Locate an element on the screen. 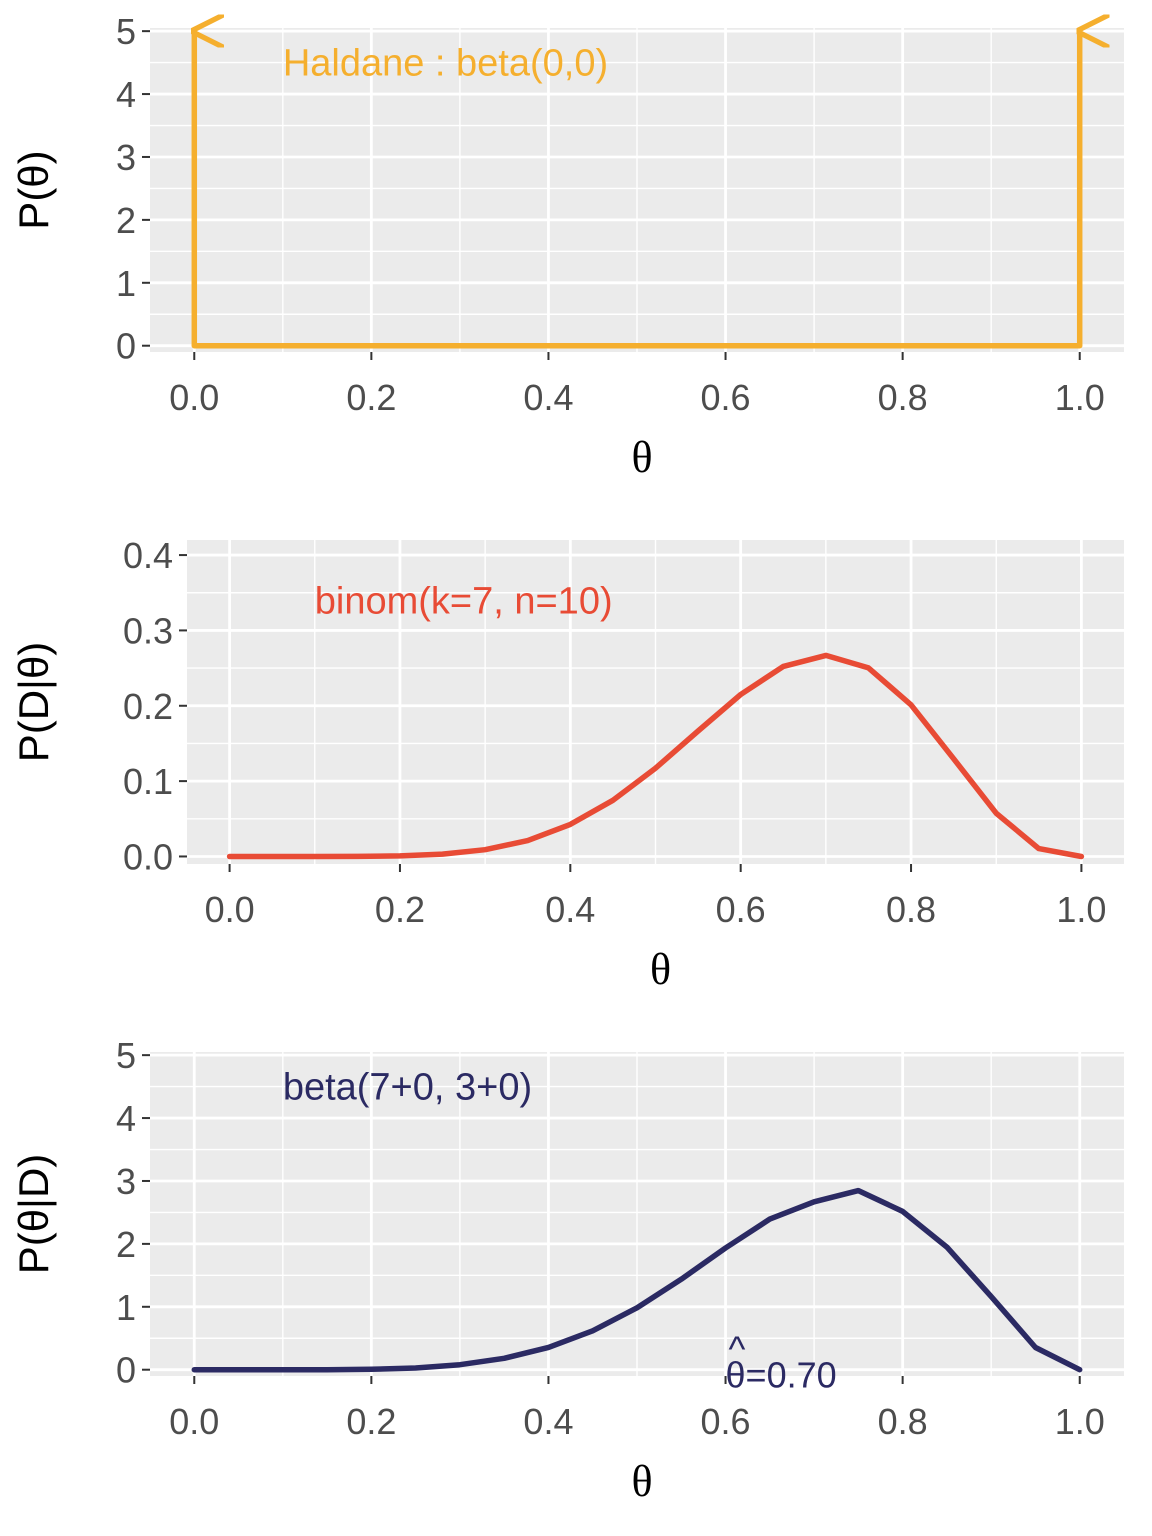 This screenshot has width=1152, height=1536. annotation-label: beta(7+0, 3+0) is located at coordinates (407, 1088).